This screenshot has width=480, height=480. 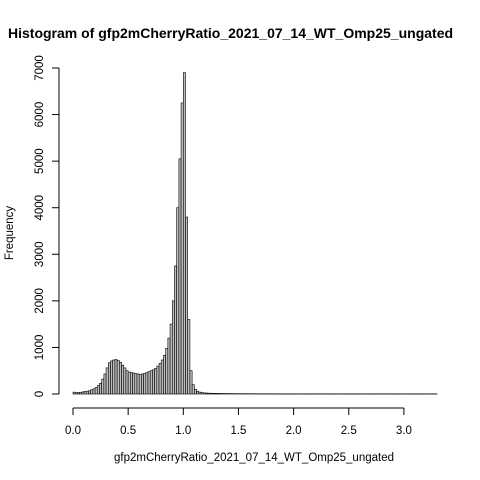 I want to click on x-tick-label: 2.5, so click(x=349, y=431).